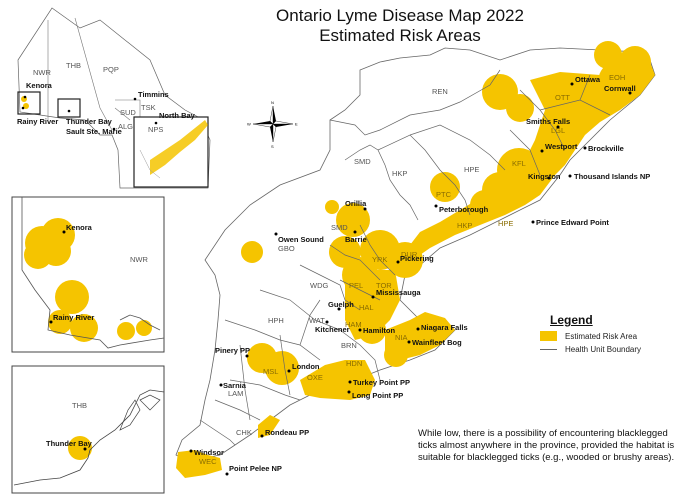 This screenshot has width=683, height=500. Describe the element at coordinates (398, 292) in the screenshot. I see `place-mississauga: Mississauga` at that location.